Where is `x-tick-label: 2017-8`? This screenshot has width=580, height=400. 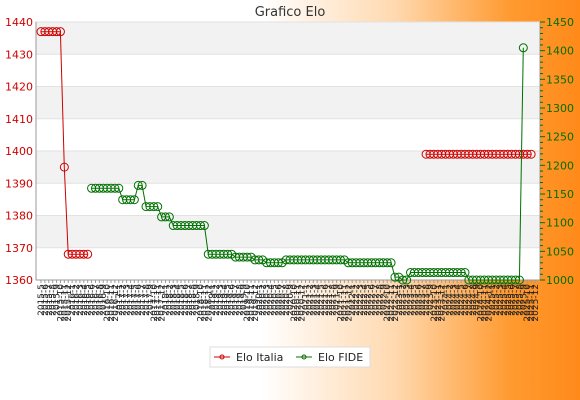 x-tick-label: 2017-8 is located at coordinates (147, 300).